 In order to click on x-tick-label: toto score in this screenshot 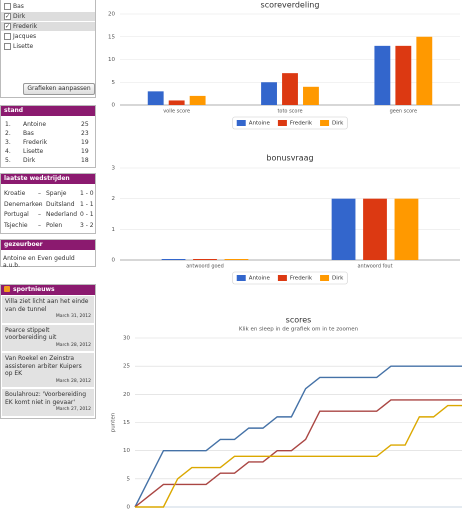, I will do `click(289, 112)`.